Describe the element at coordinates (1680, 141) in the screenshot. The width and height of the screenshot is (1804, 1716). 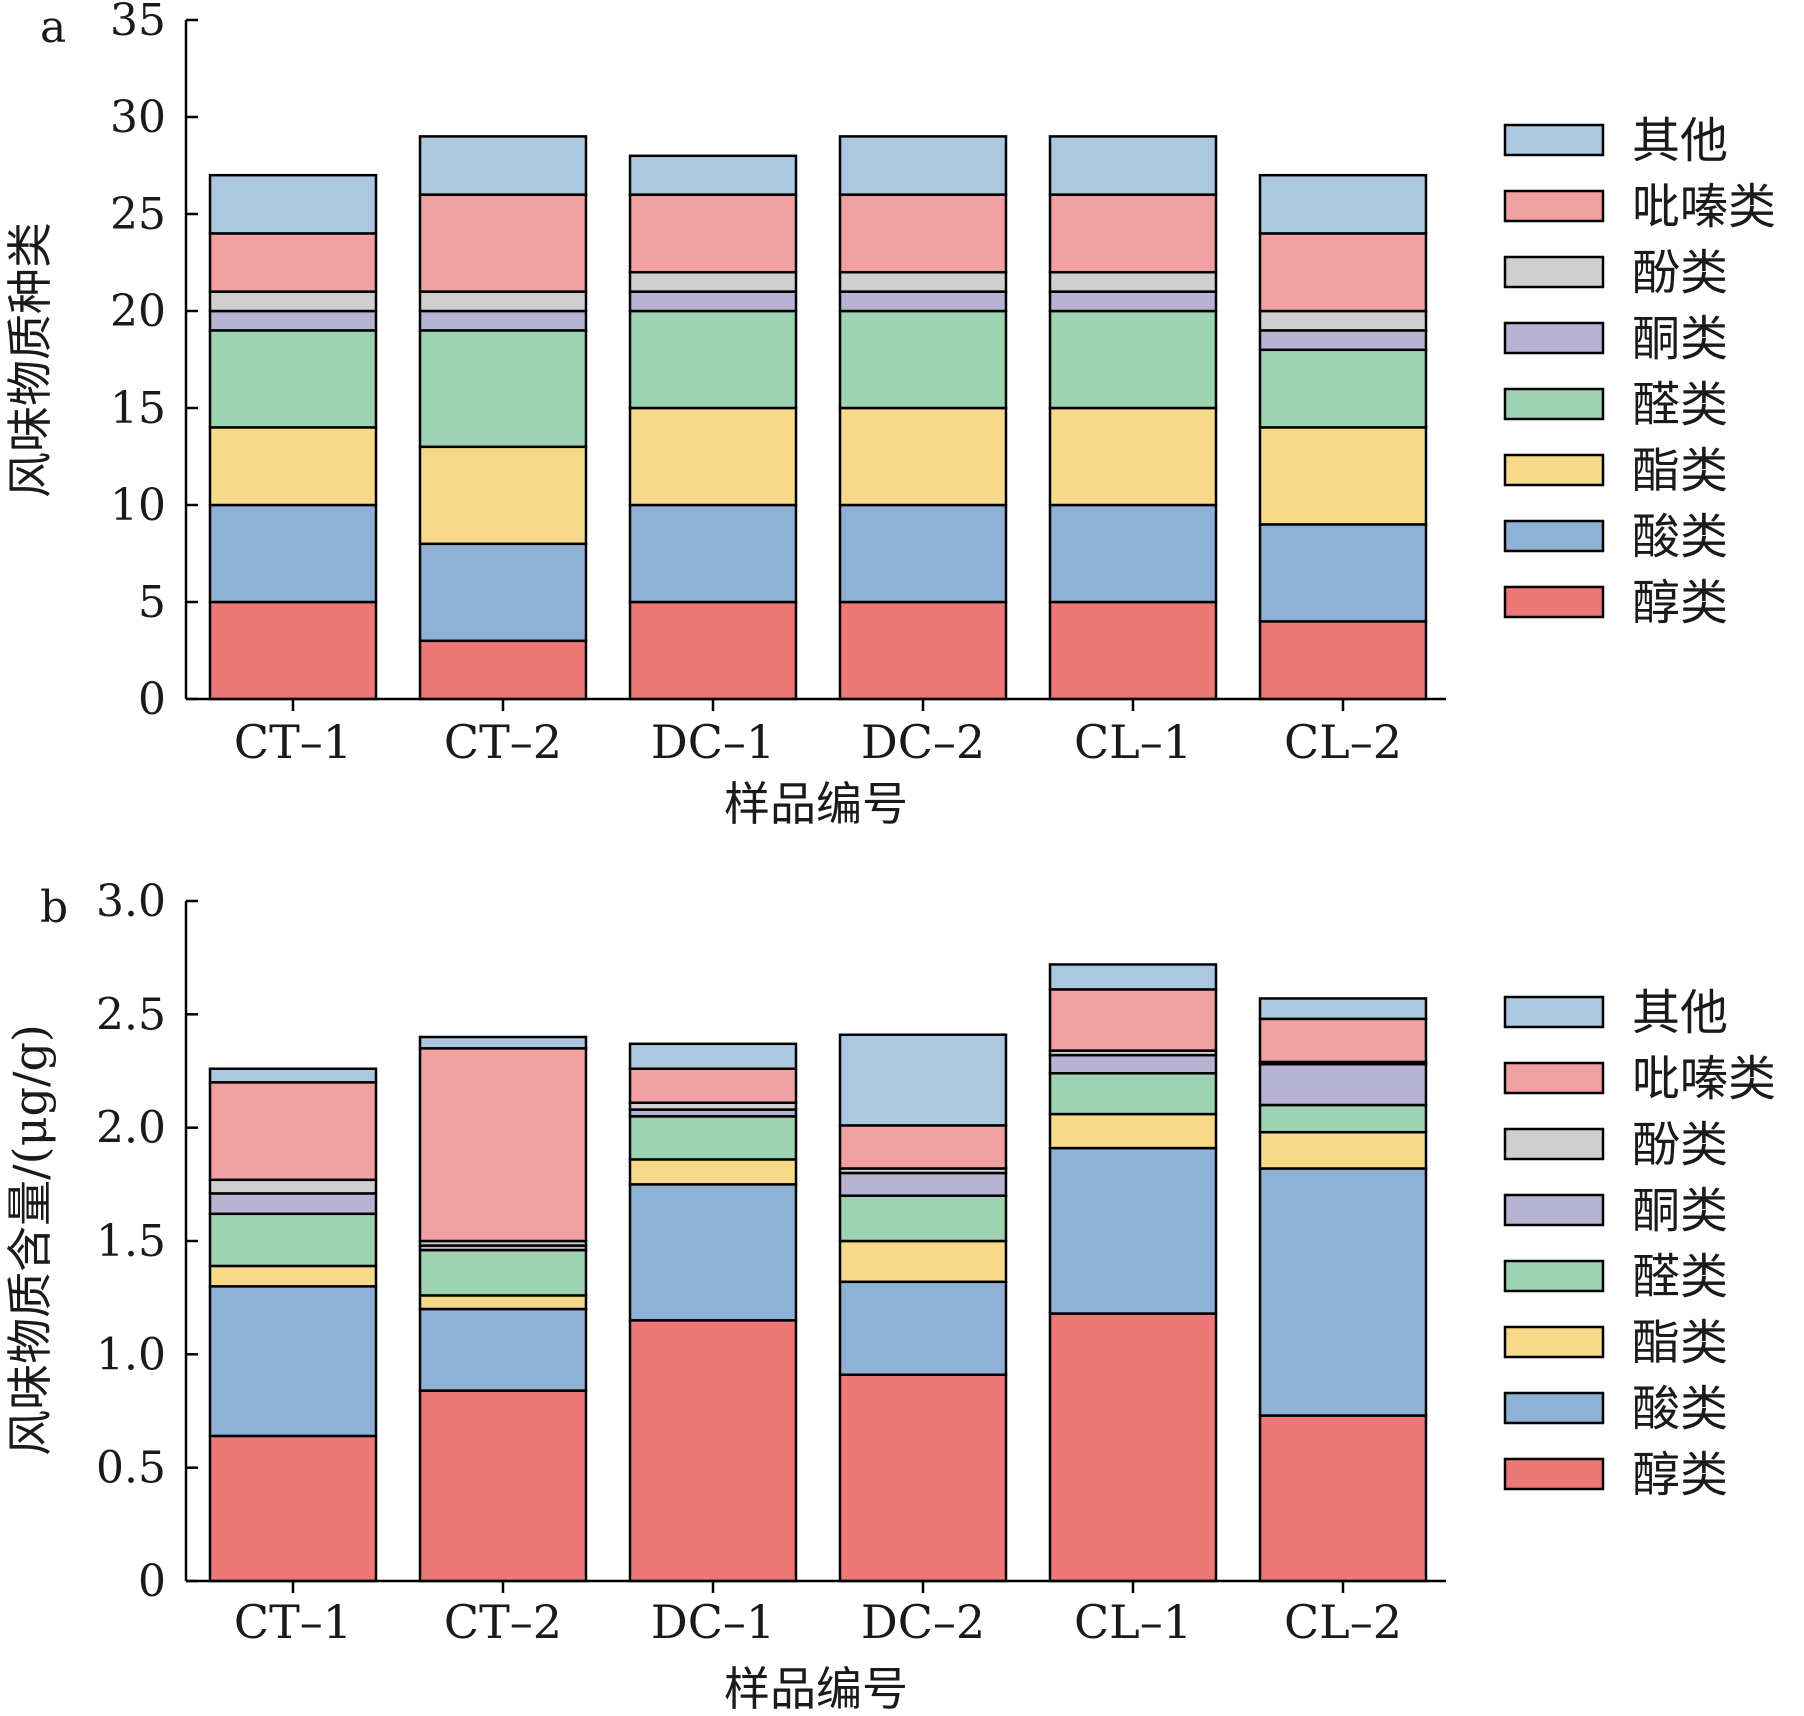
I see `legend-label: 其他` at that location.